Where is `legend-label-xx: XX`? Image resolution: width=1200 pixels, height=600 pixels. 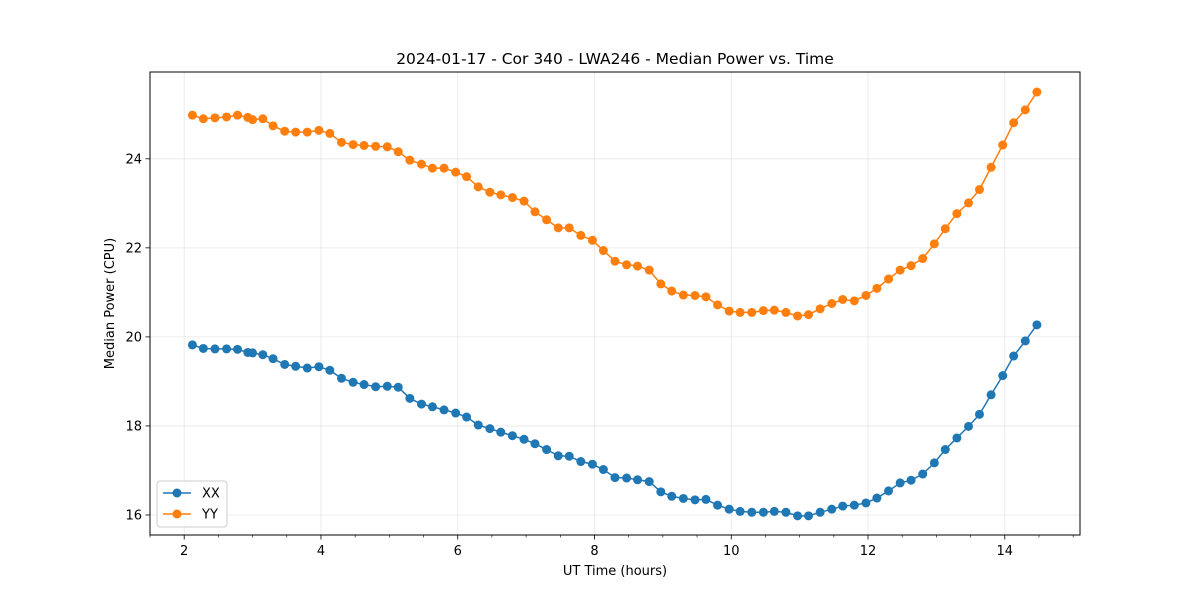 legend-label-xx: XX is located at coordinates (211, 494).